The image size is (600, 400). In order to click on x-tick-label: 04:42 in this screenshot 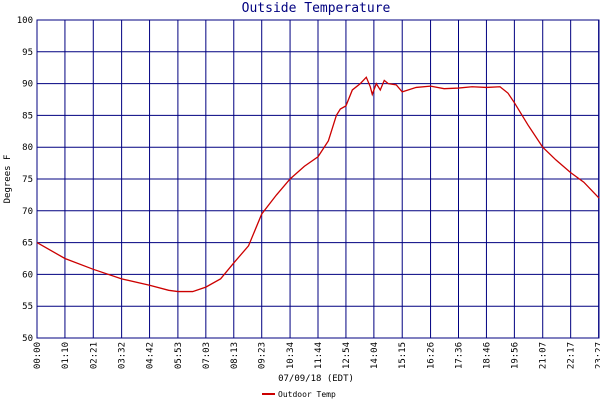, I will do `click(151, 355)`.